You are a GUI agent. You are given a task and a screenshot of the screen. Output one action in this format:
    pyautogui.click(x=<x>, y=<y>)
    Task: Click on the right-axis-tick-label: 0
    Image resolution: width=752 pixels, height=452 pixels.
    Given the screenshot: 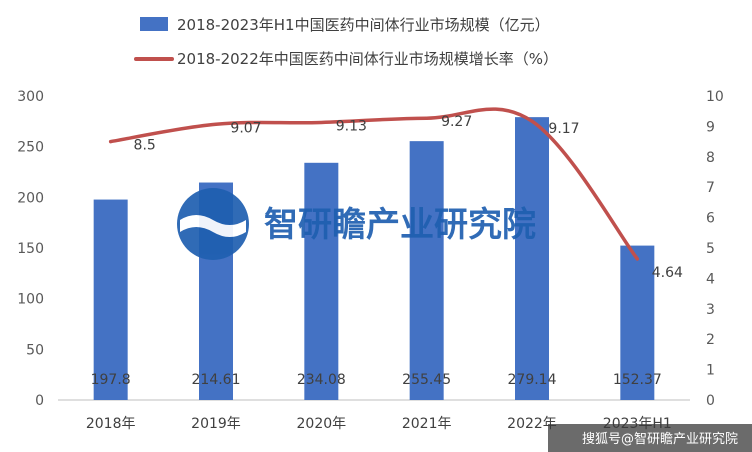 What is the action you would take?
    pyautogui.click(x=710, y=401)
    